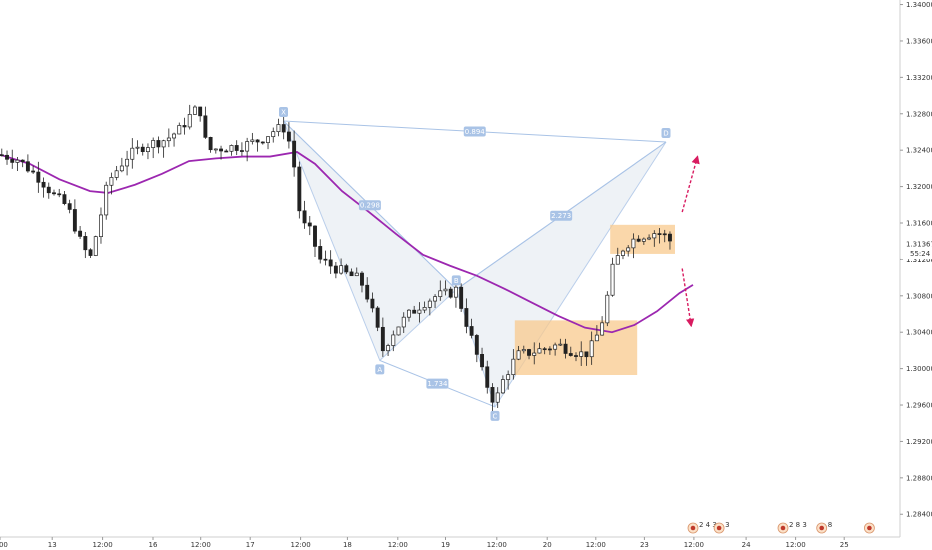 Image resolution: width=932 pixels, height=550 pixels. Describe the element at coordinates (919, 296) in the screenshot. I see `price-tick-label: 1.30800` at that location.